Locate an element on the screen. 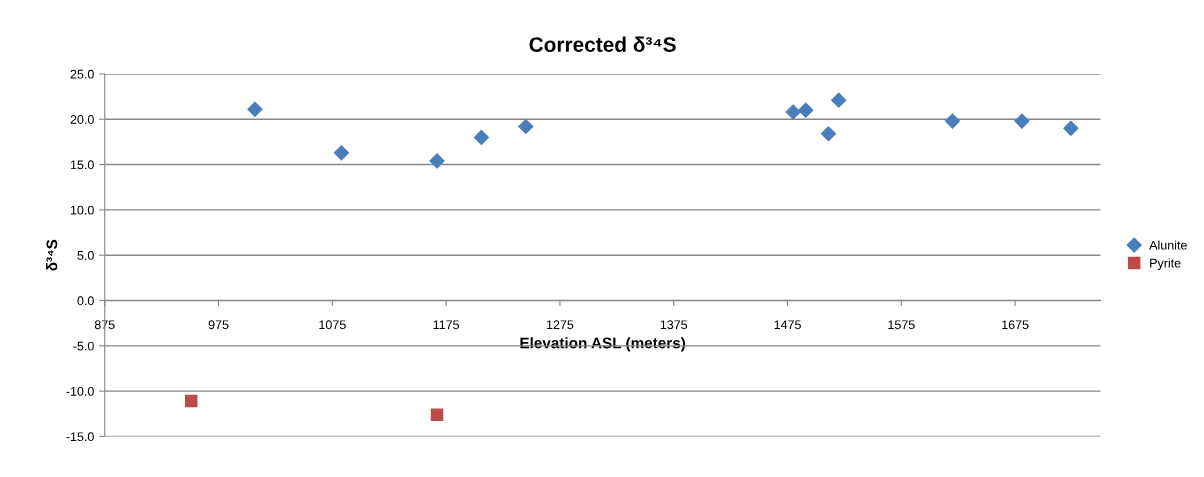 This screenshot has height=477, width=1204. x-tick-label: 1375 is located at coordinates (674, 325).